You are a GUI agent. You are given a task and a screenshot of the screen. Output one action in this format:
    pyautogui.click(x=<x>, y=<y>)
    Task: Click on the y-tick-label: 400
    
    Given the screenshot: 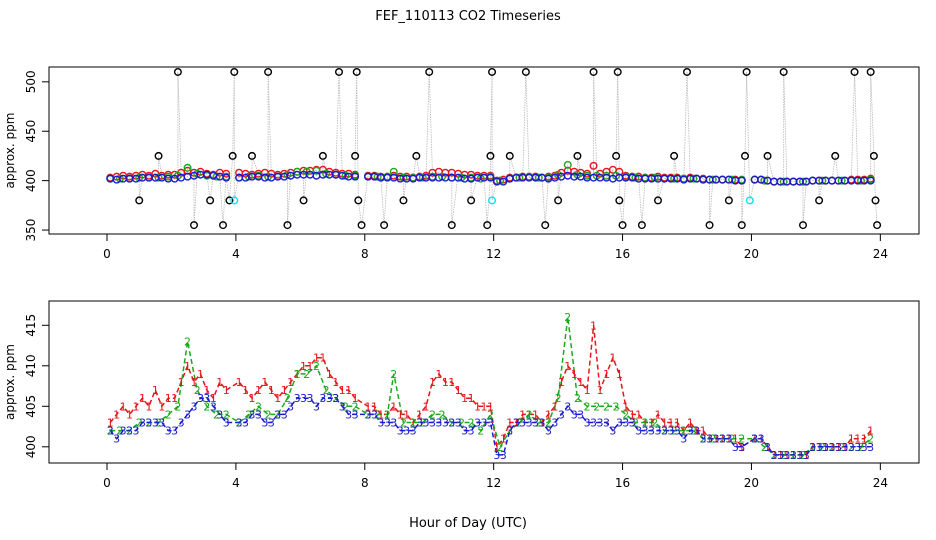 What is the action you would take?
    pyautogui.click(x=31, y=446)
    